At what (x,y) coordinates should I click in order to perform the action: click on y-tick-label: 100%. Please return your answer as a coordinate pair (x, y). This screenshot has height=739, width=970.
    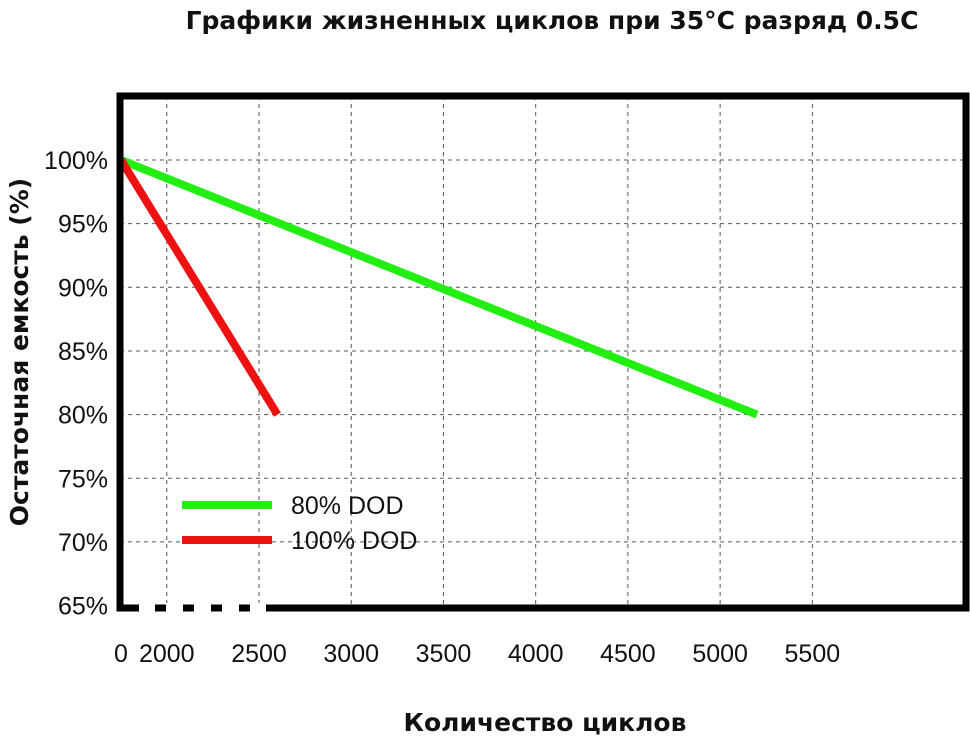
    Looking at the image, I should click on (76, 161).